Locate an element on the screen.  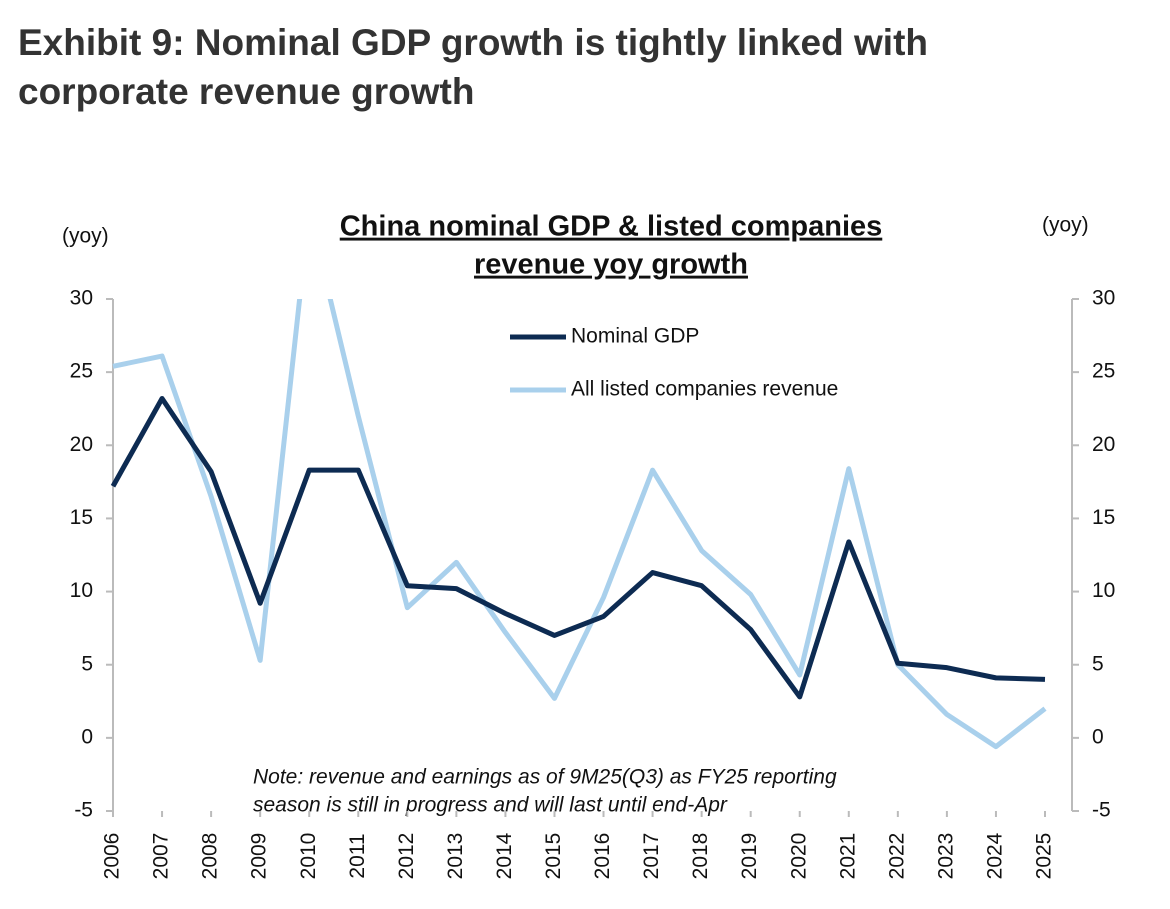
y-tick-label: 20 is located at coordinates (81, 444).